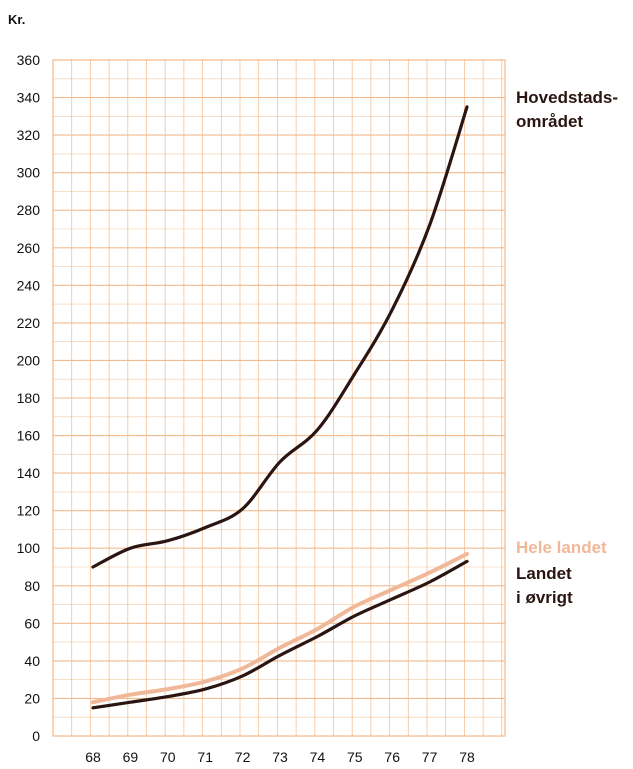  I want to click on y-tick-label: 120, so click(29, 511).